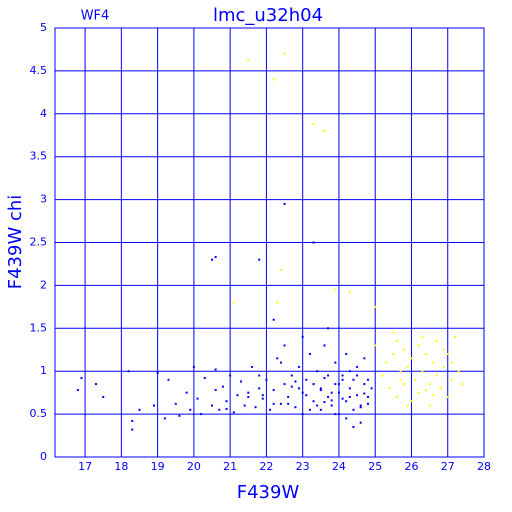  I want to click on y-tick-label: 3.5, so click(39, 156).